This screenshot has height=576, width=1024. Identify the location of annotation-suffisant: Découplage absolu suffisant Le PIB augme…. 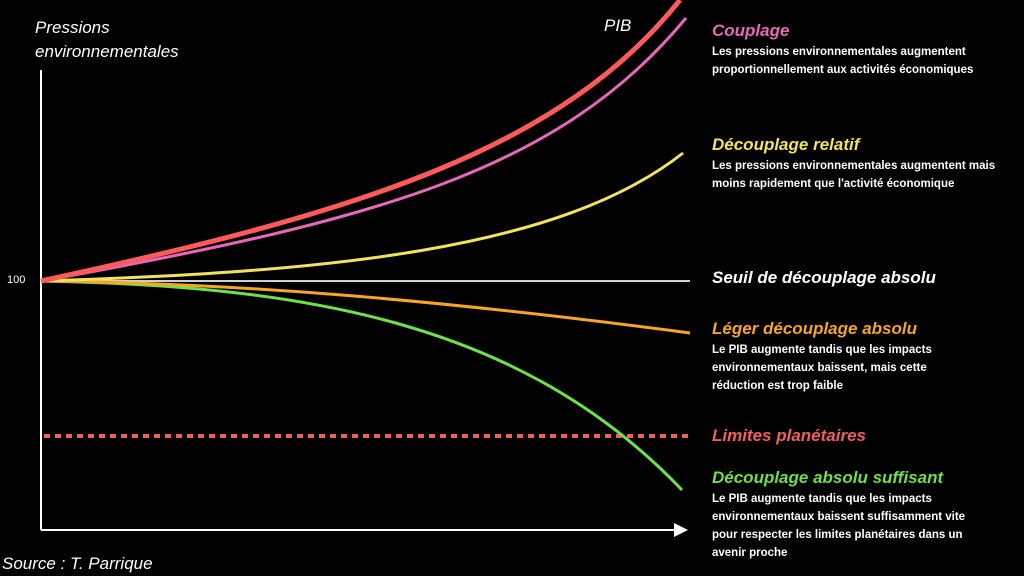
(868, 514).